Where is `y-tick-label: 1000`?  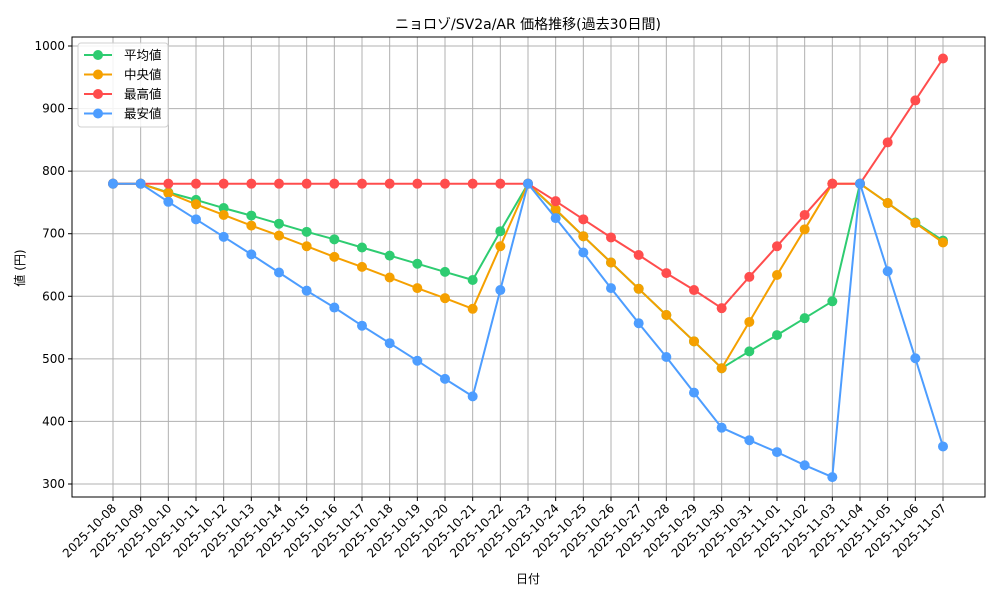 y-tick-label: 1000 is located at coordinates (49, 46).